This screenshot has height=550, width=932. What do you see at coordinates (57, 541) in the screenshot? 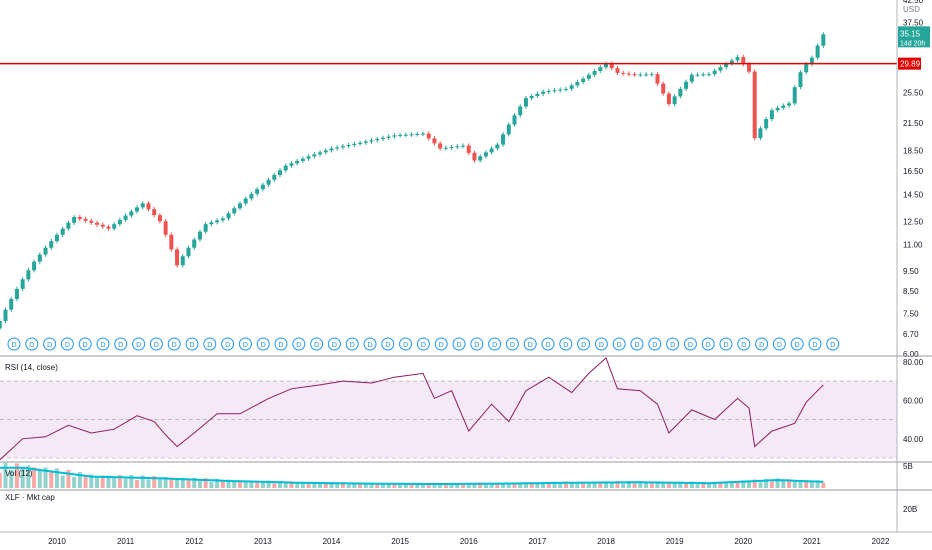
I see `time-axis-label: 2010` at bounding box center [57, 541].